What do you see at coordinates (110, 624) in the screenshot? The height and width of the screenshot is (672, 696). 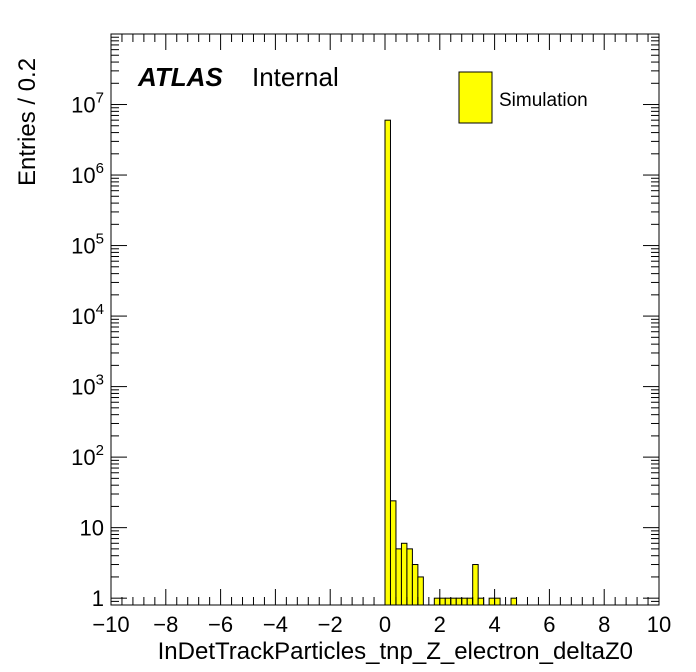 I see `x-tick-label-0: −10` at bounding box center [110, 624].